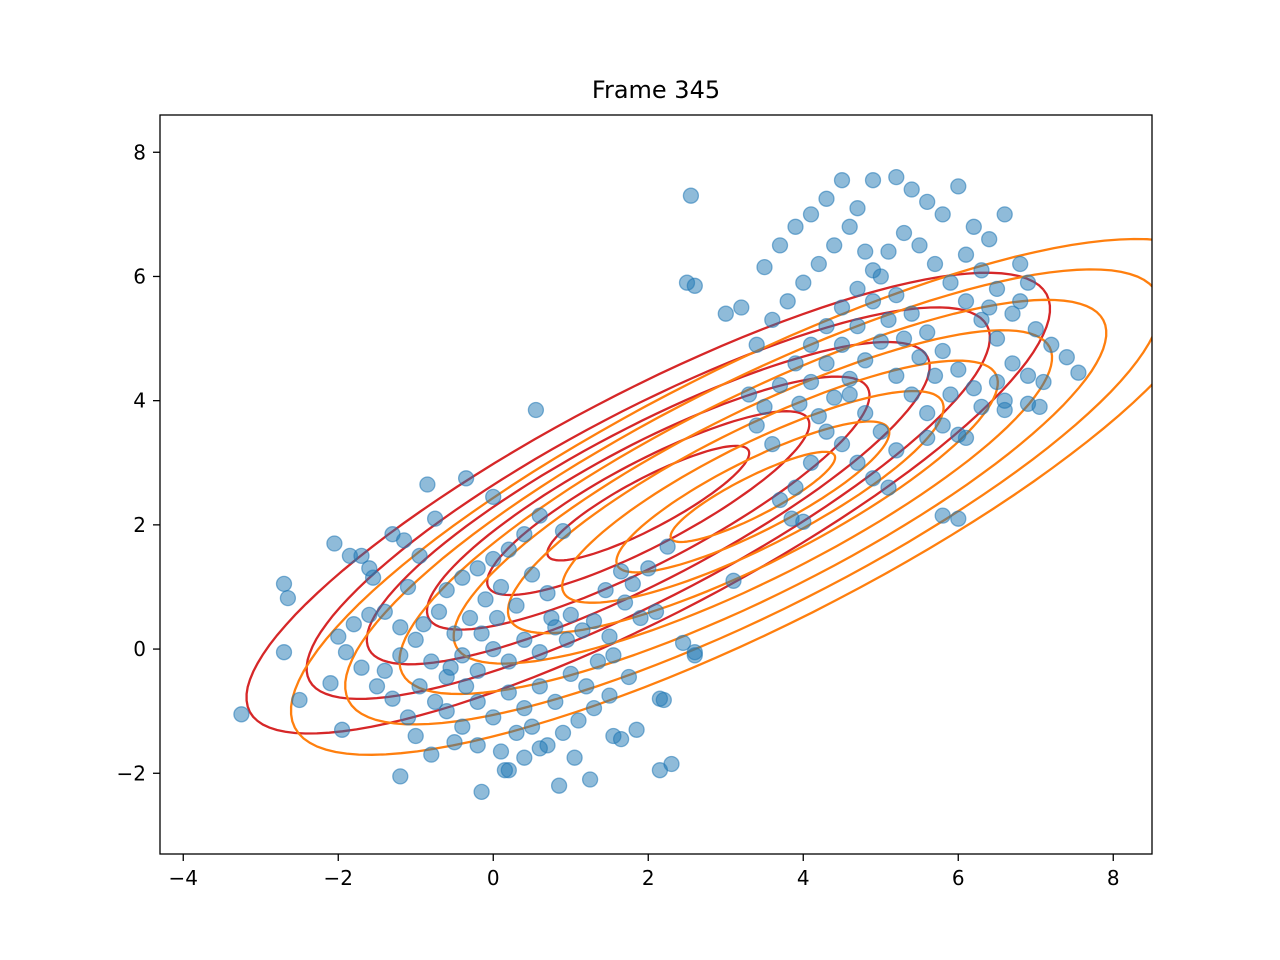 This screenshot has height=960, width=1280. Describe the element at coordinates (139, 649) in the screenshot. I see `y-tick-label: 0` at that location.